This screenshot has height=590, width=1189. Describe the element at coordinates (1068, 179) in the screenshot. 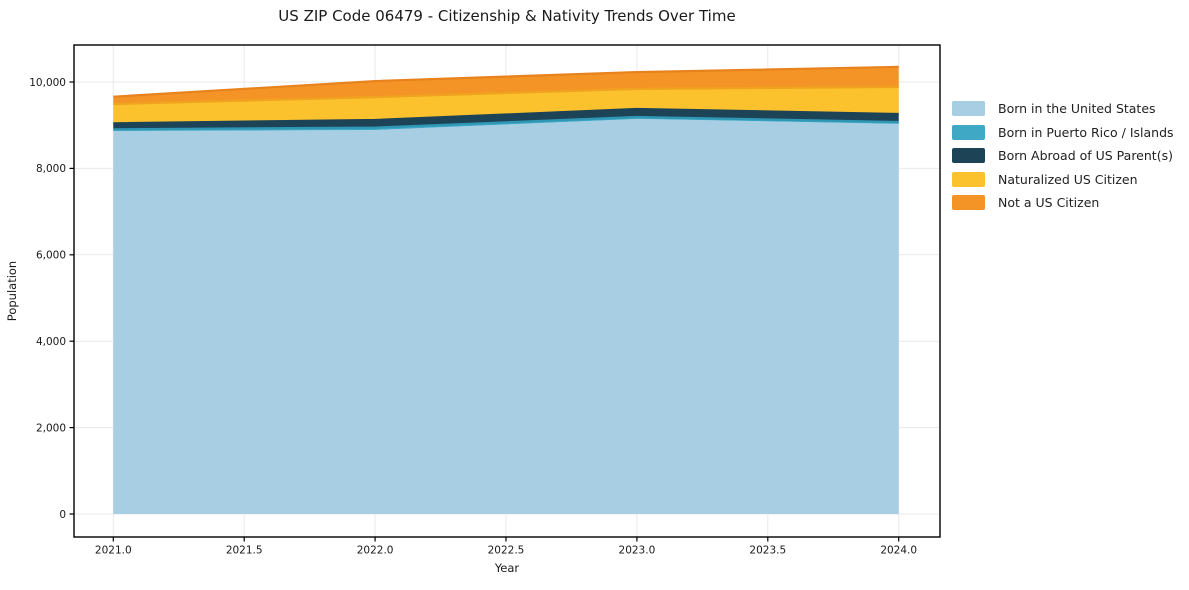

I see `legend-label: Naturalized US Citizen` at that location.